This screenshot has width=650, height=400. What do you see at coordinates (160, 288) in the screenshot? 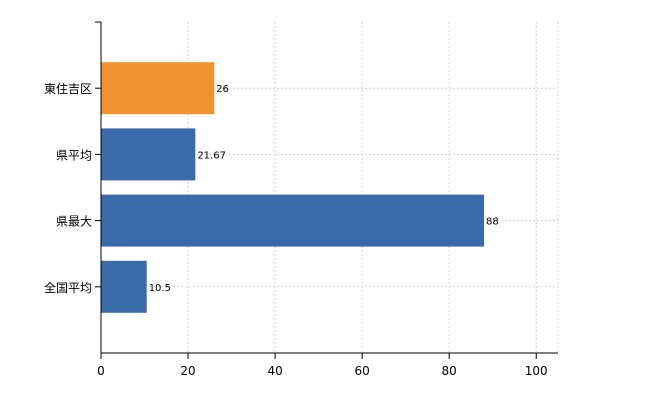
I see `data-label: 10.5` at bounding box center [160, 288].